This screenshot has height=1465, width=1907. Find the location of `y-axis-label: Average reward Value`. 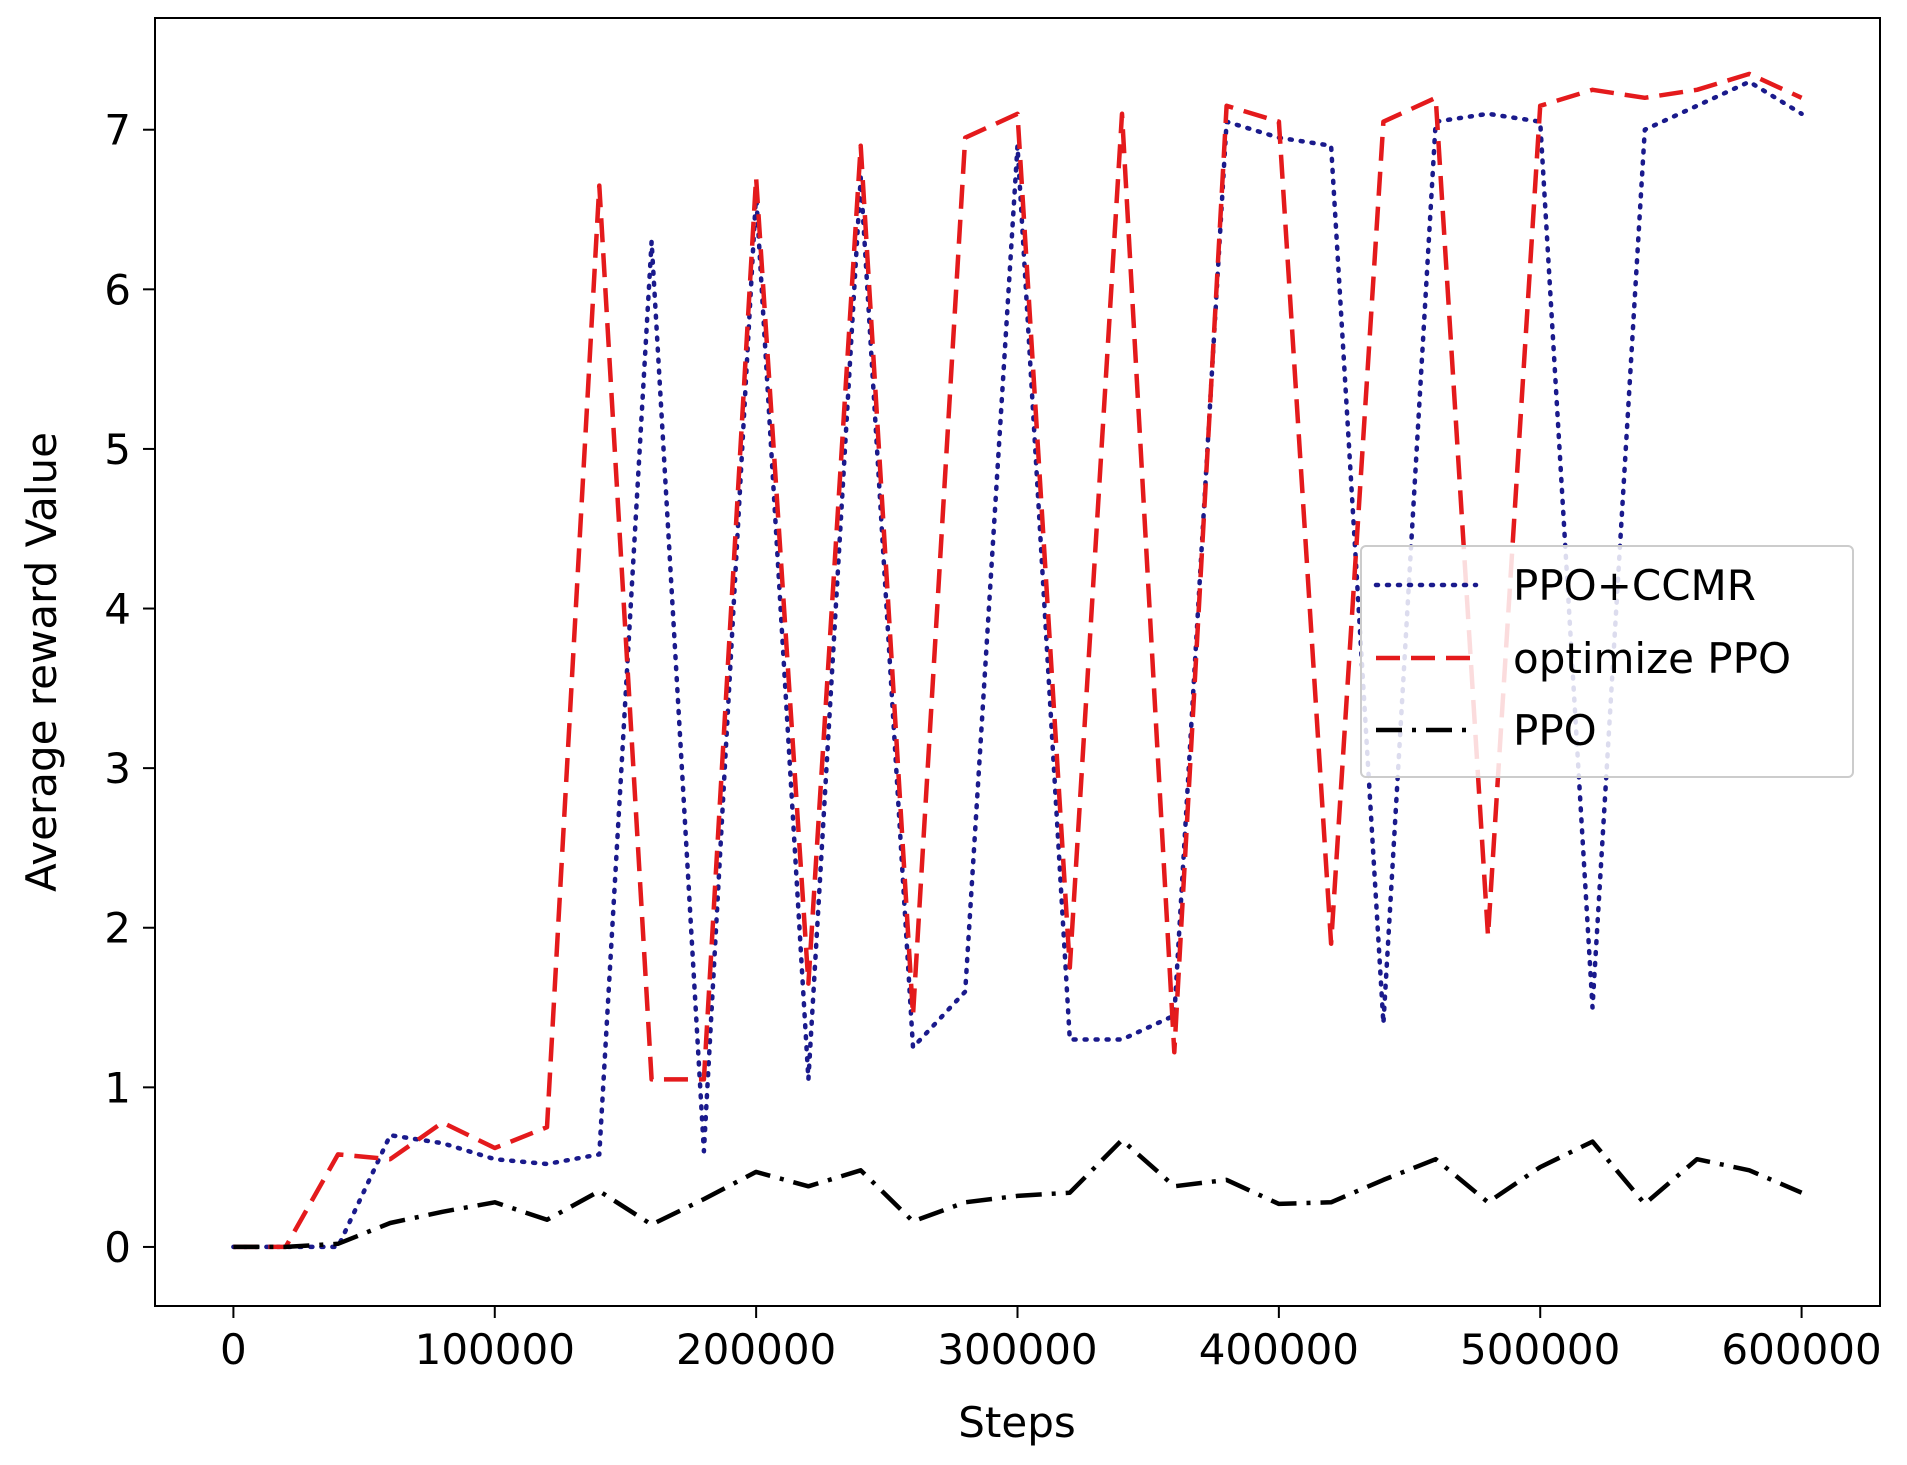

y-axis-label: Average reward Value is located at coordinates (41, 662).